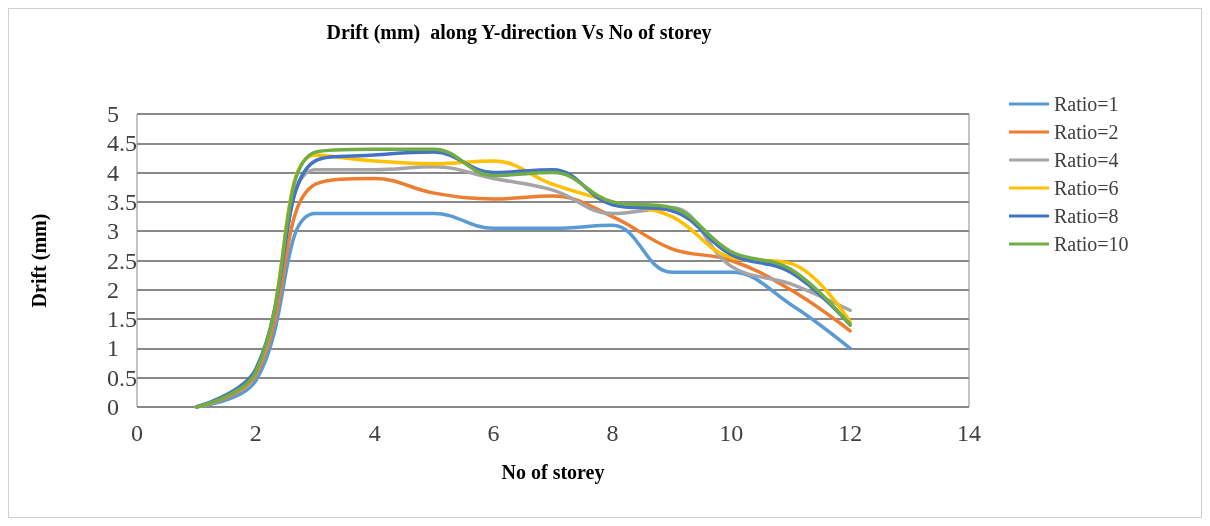  Describe the element at coordinates (1086, 132) in the screenshot. I see `legend-label: Ratio=2` at that location.